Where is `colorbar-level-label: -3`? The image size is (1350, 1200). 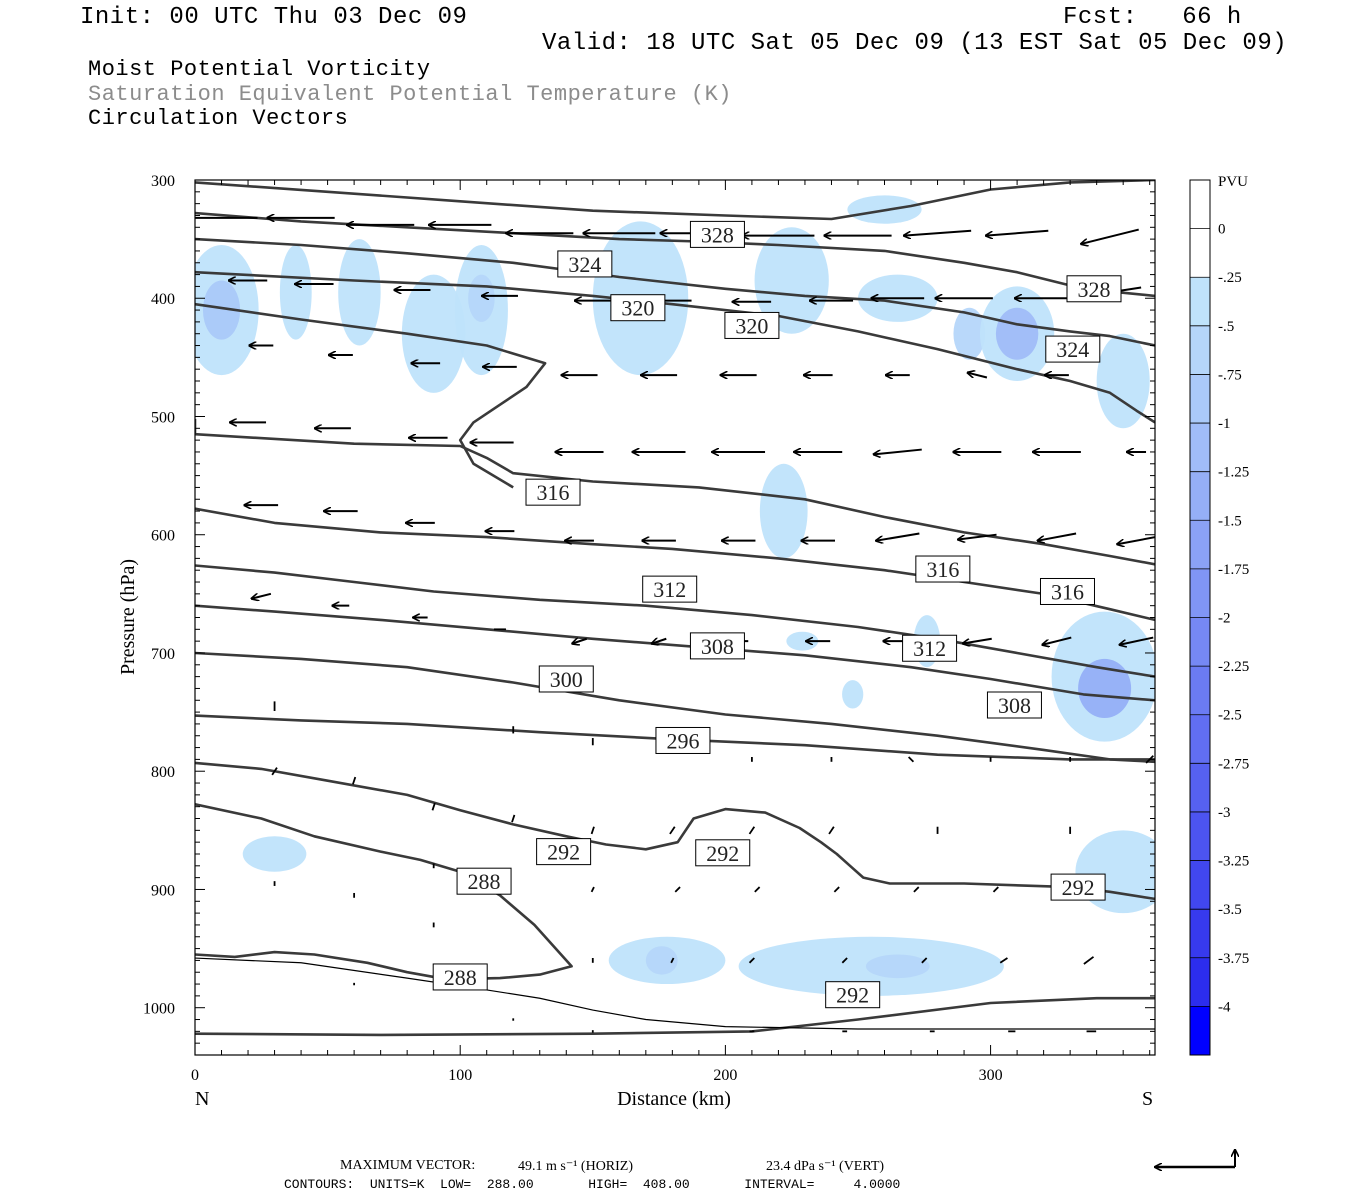 colorbar-level-label: -3 is located at coordinates (1224, 813).